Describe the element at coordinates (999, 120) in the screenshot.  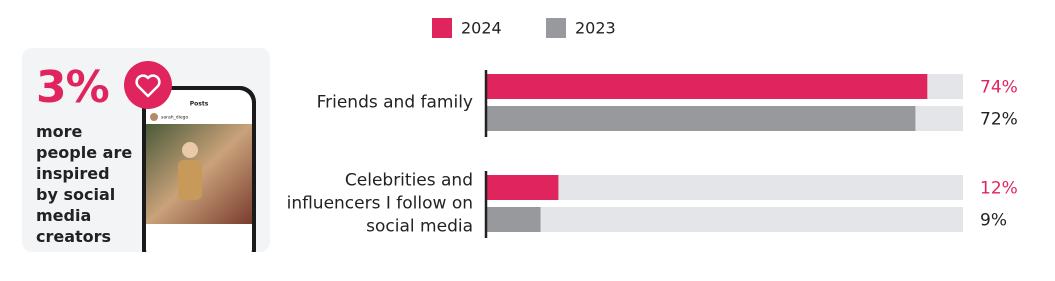
I see `value-label: 72%` at that location.